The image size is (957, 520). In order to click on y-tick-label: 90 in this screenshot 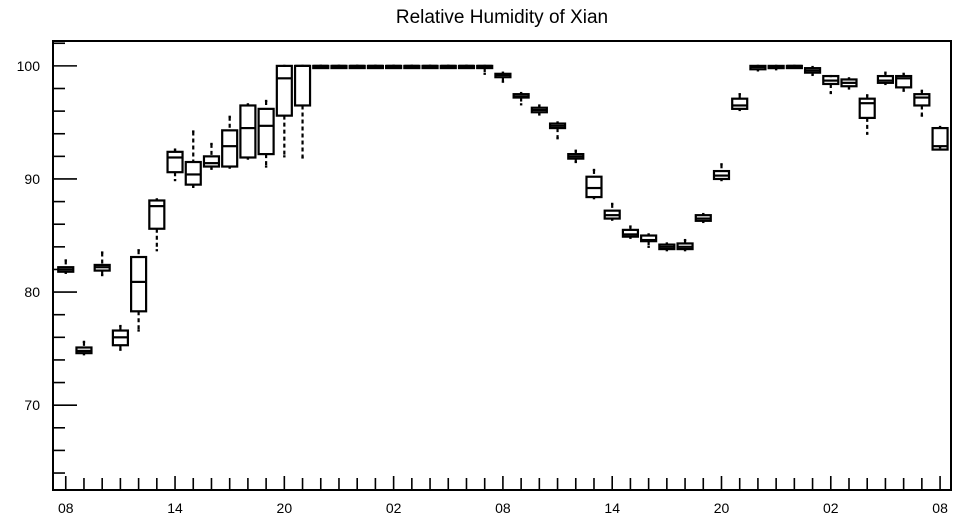, I will do `click(32, 179)`.